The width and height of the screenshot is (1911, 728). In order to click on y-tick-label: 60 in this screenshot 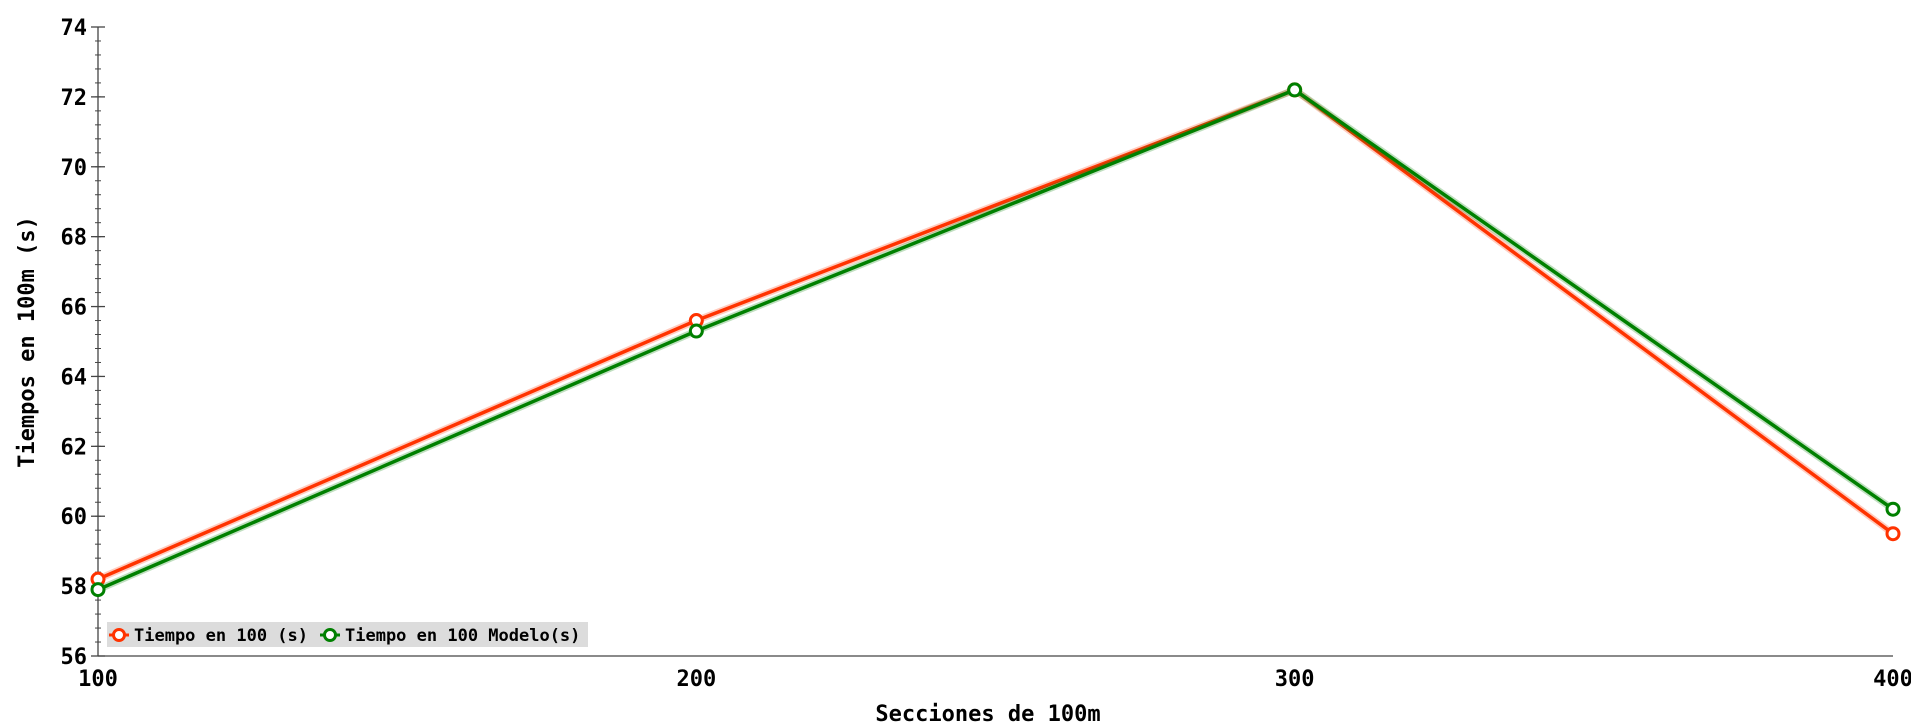, I will do `click(74, 517)`.